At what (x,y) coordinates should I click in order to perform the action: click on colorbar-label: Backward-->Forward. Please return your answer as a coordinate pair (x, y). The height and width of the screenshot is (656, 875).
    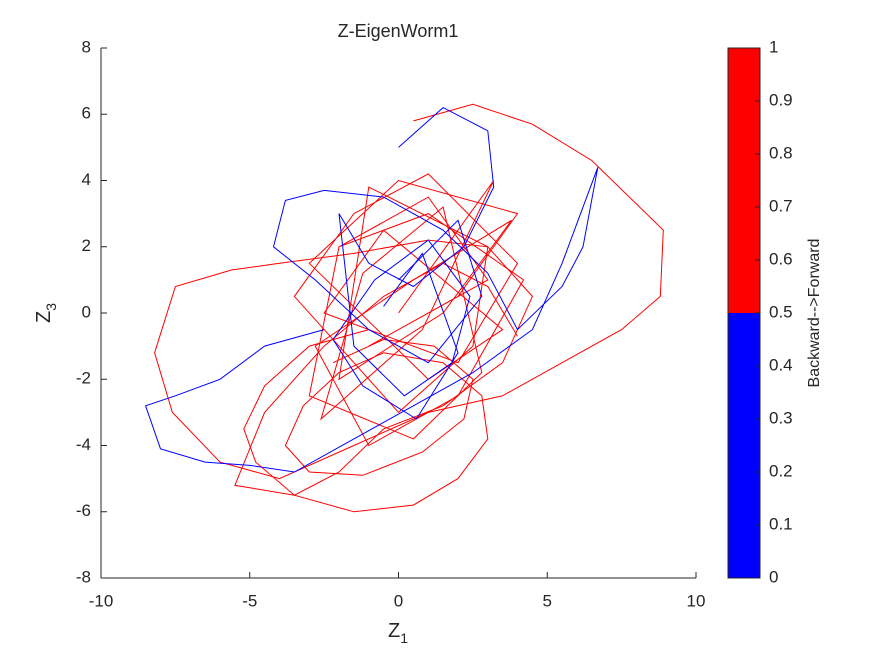
    Looking at the image, I should click on (814, 313).